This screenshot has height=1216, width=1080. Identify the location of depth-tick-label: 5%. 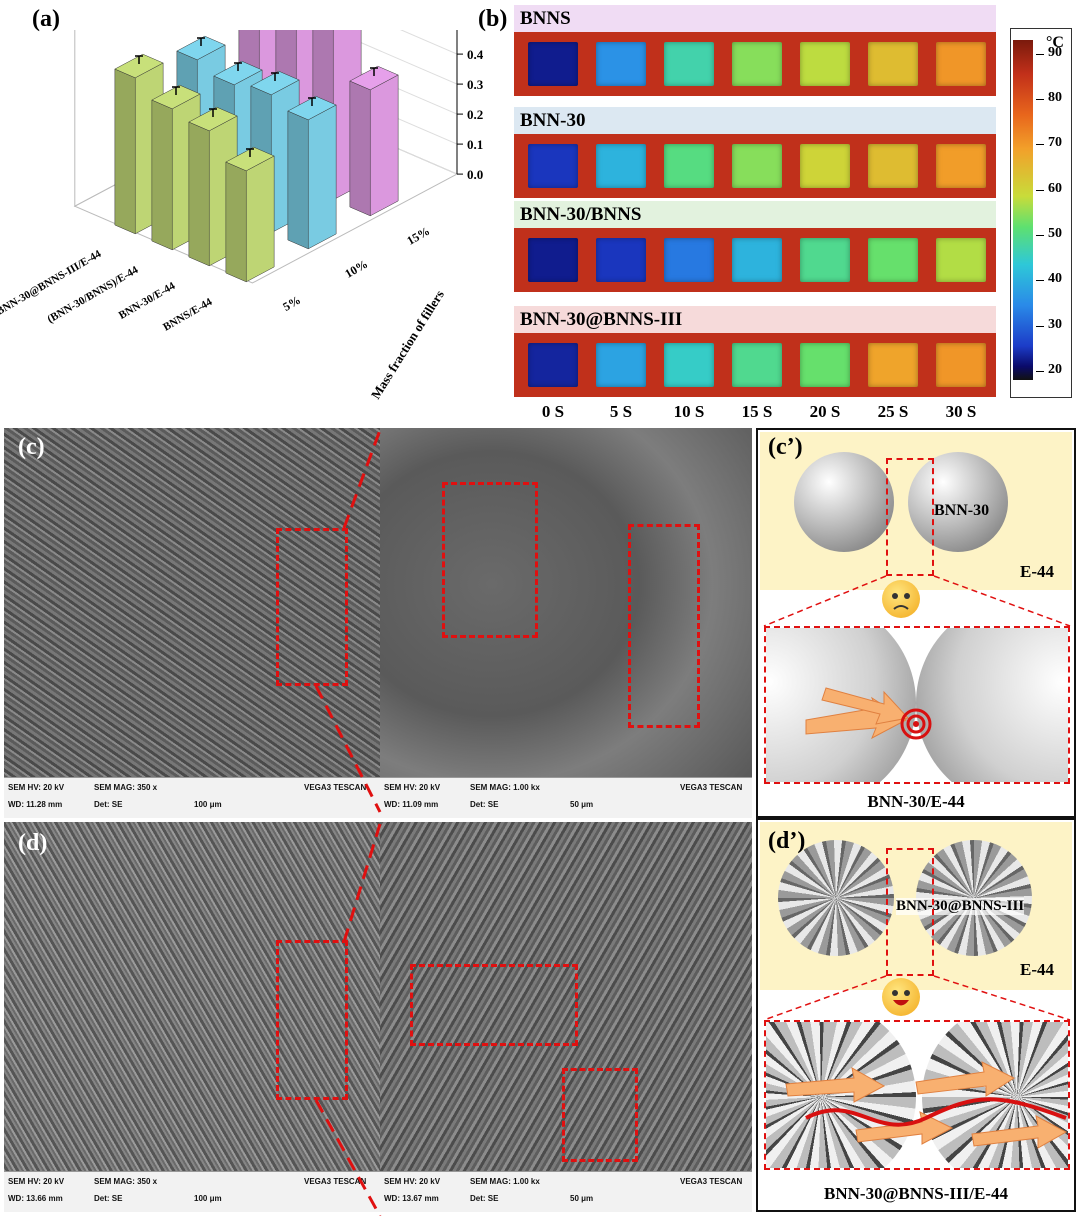
(291, 303).